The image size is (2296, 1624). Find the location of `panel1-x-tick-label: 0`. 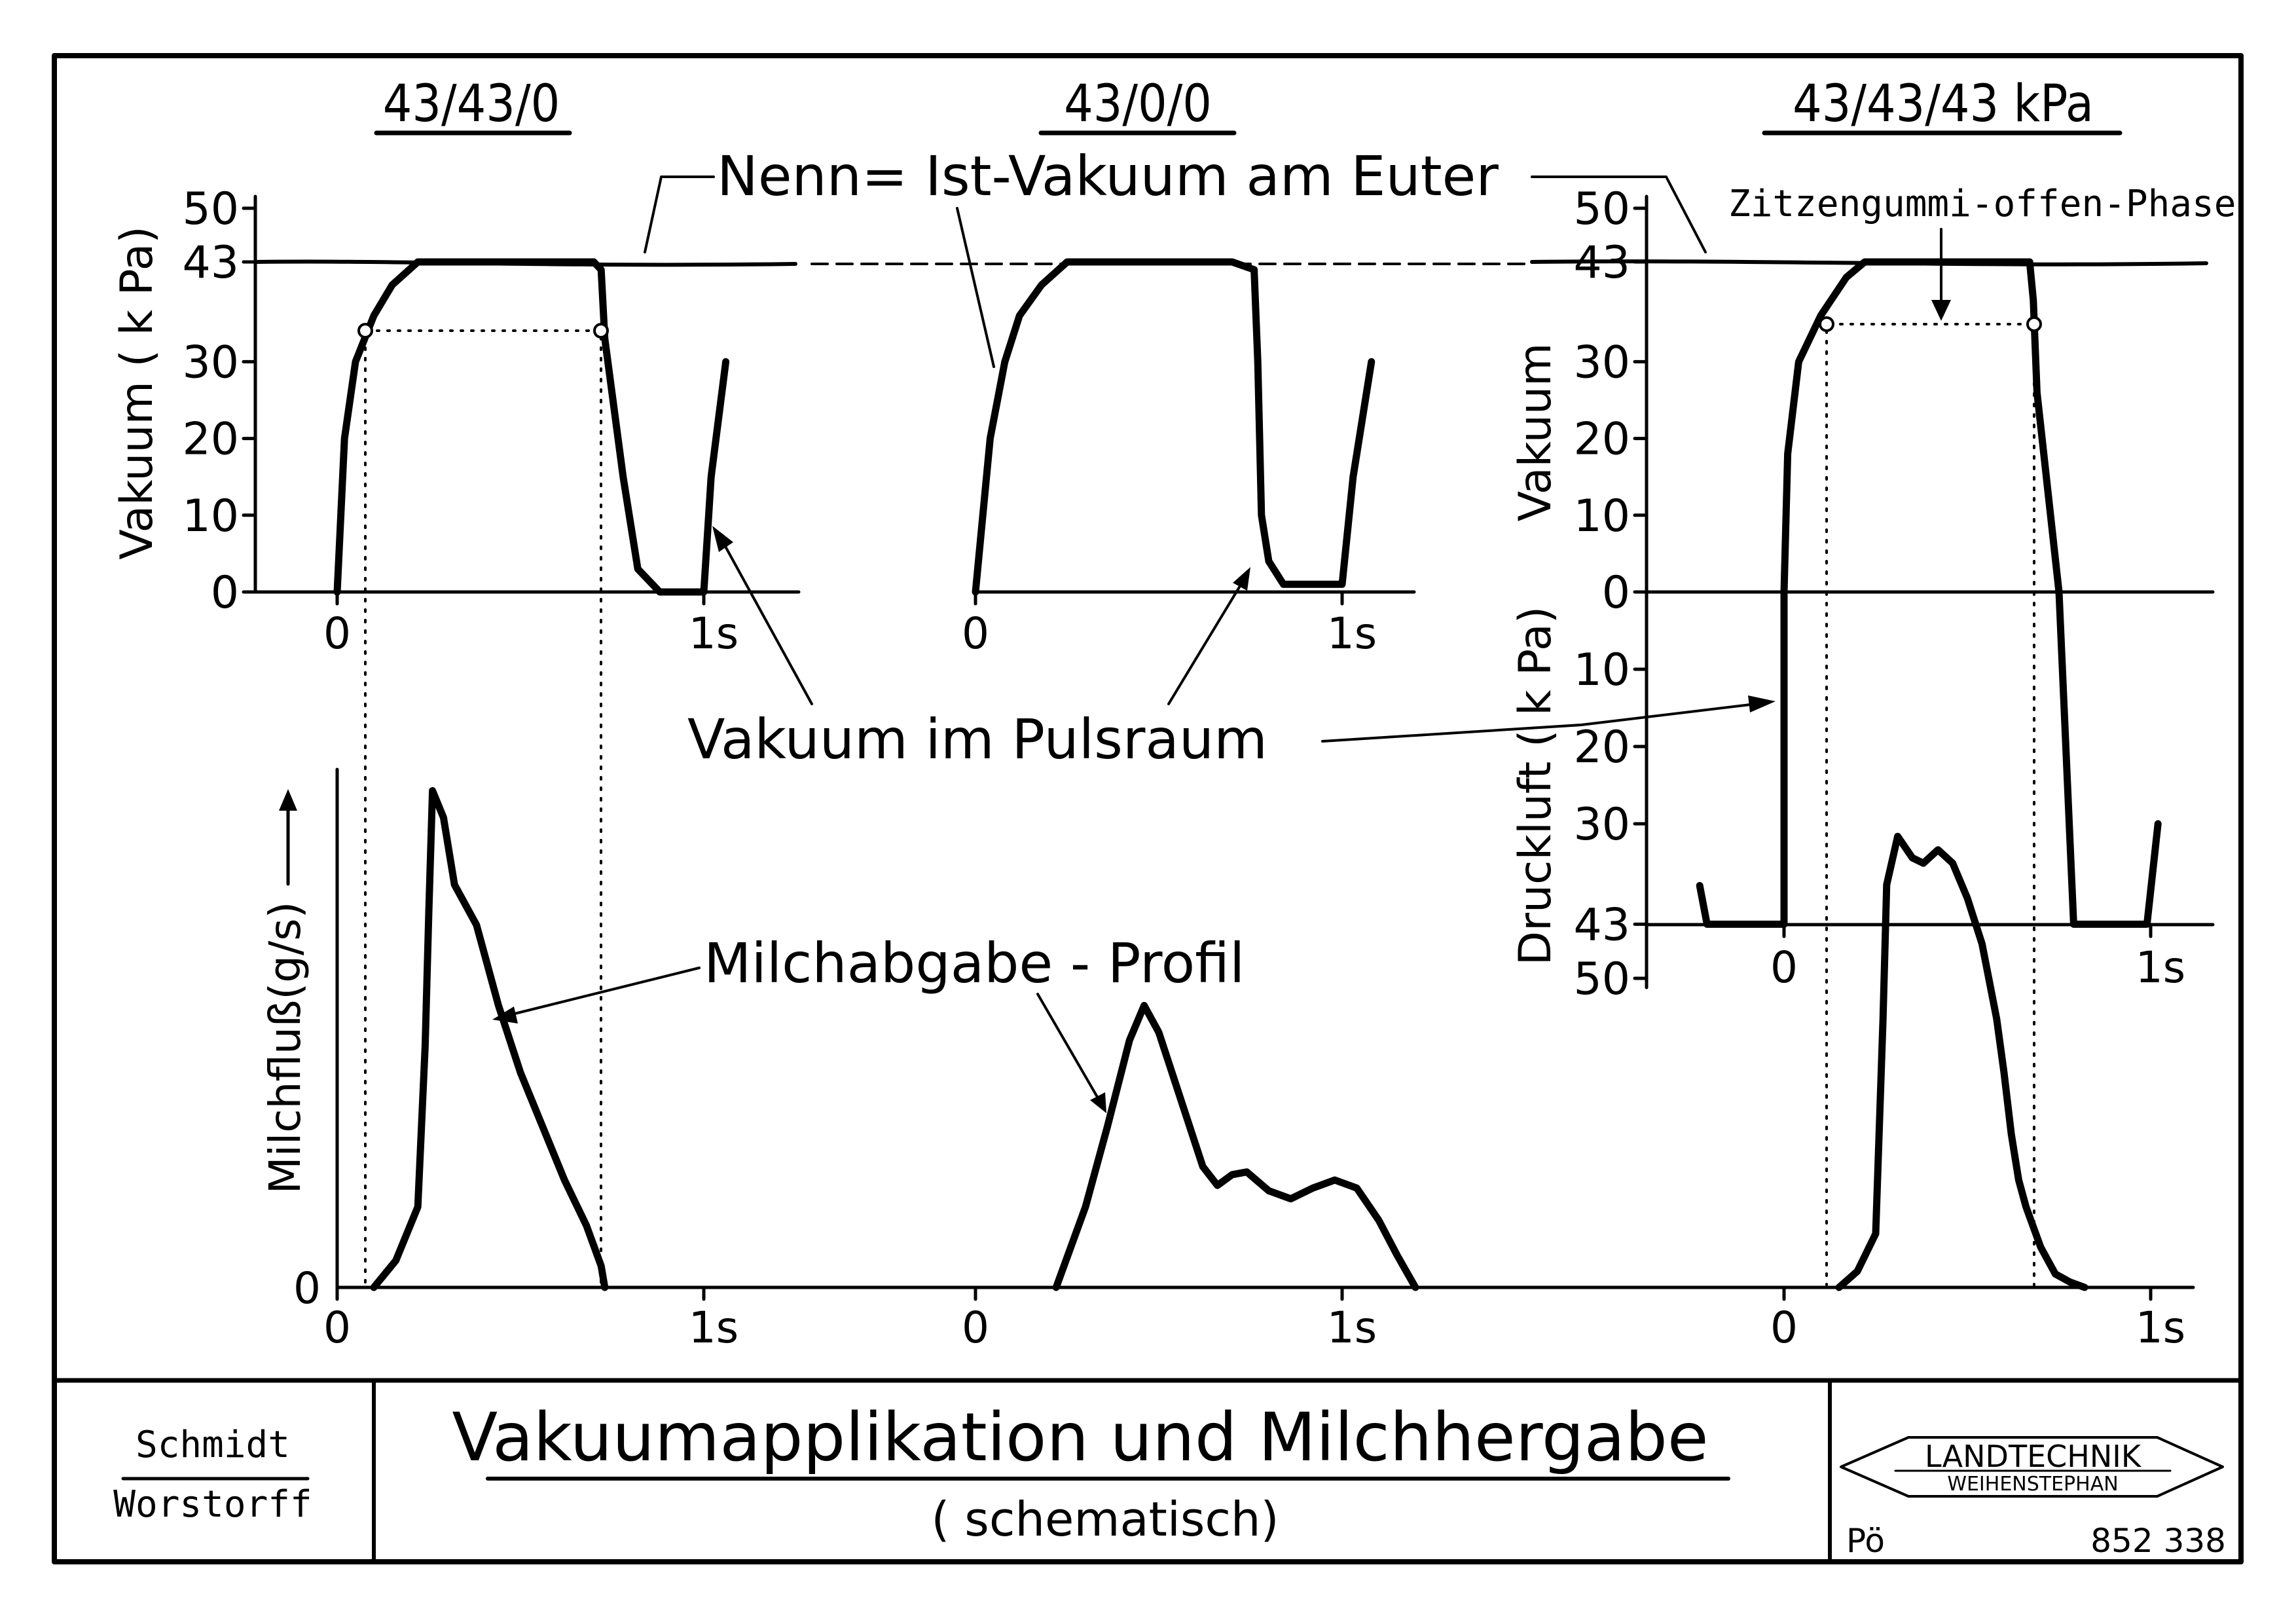

panel1-x-tick-label: 0 is located at coordinates (337, 633).